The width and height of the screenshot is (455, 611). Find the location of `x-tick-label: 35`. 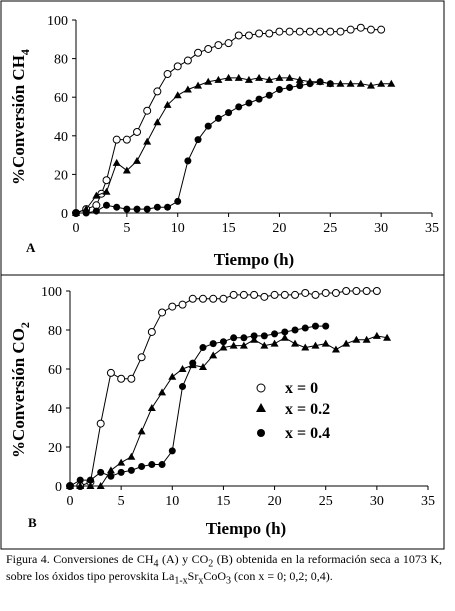

x-tick-label: 35 is located at coordinates (428, 501).